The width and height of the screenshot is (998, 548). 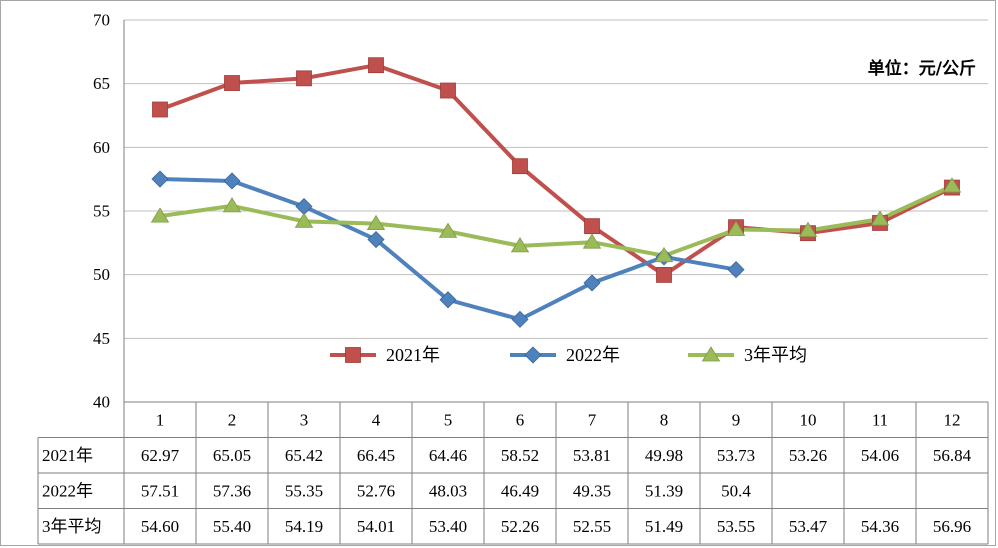 I want to click on table-cell-value: 53.26, so click(x=808, y=455).